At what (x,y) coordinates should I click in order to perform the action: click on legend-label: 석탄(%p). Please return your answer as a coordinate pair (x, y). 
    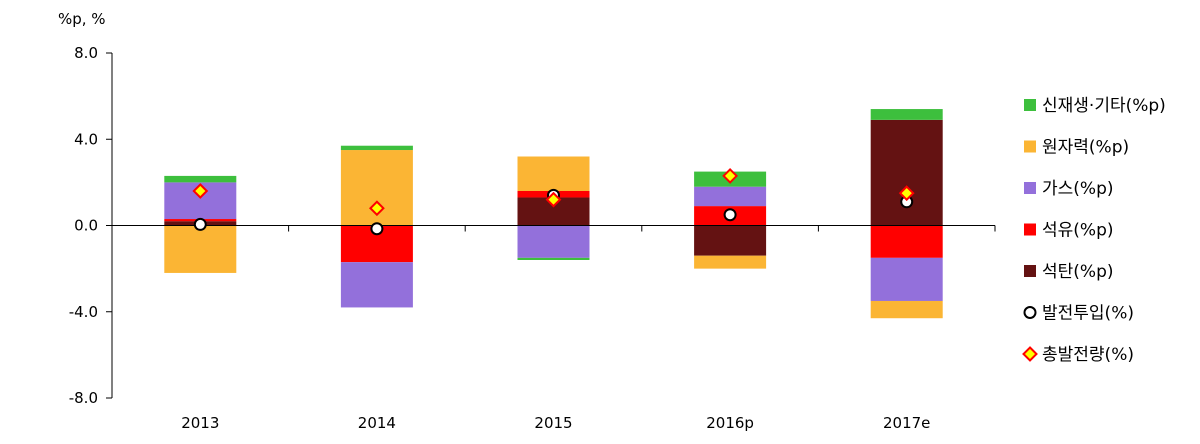
    Looking at the image, I should click on (1078, 272).